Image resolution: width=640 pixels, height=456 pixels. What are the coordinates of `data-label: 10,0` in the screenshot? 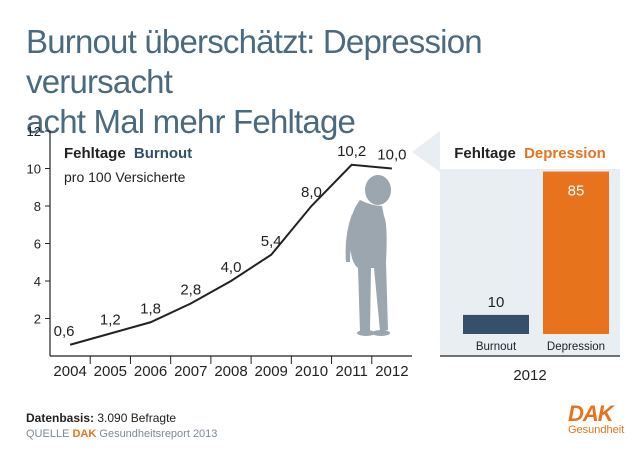 It's located at (391, 155).